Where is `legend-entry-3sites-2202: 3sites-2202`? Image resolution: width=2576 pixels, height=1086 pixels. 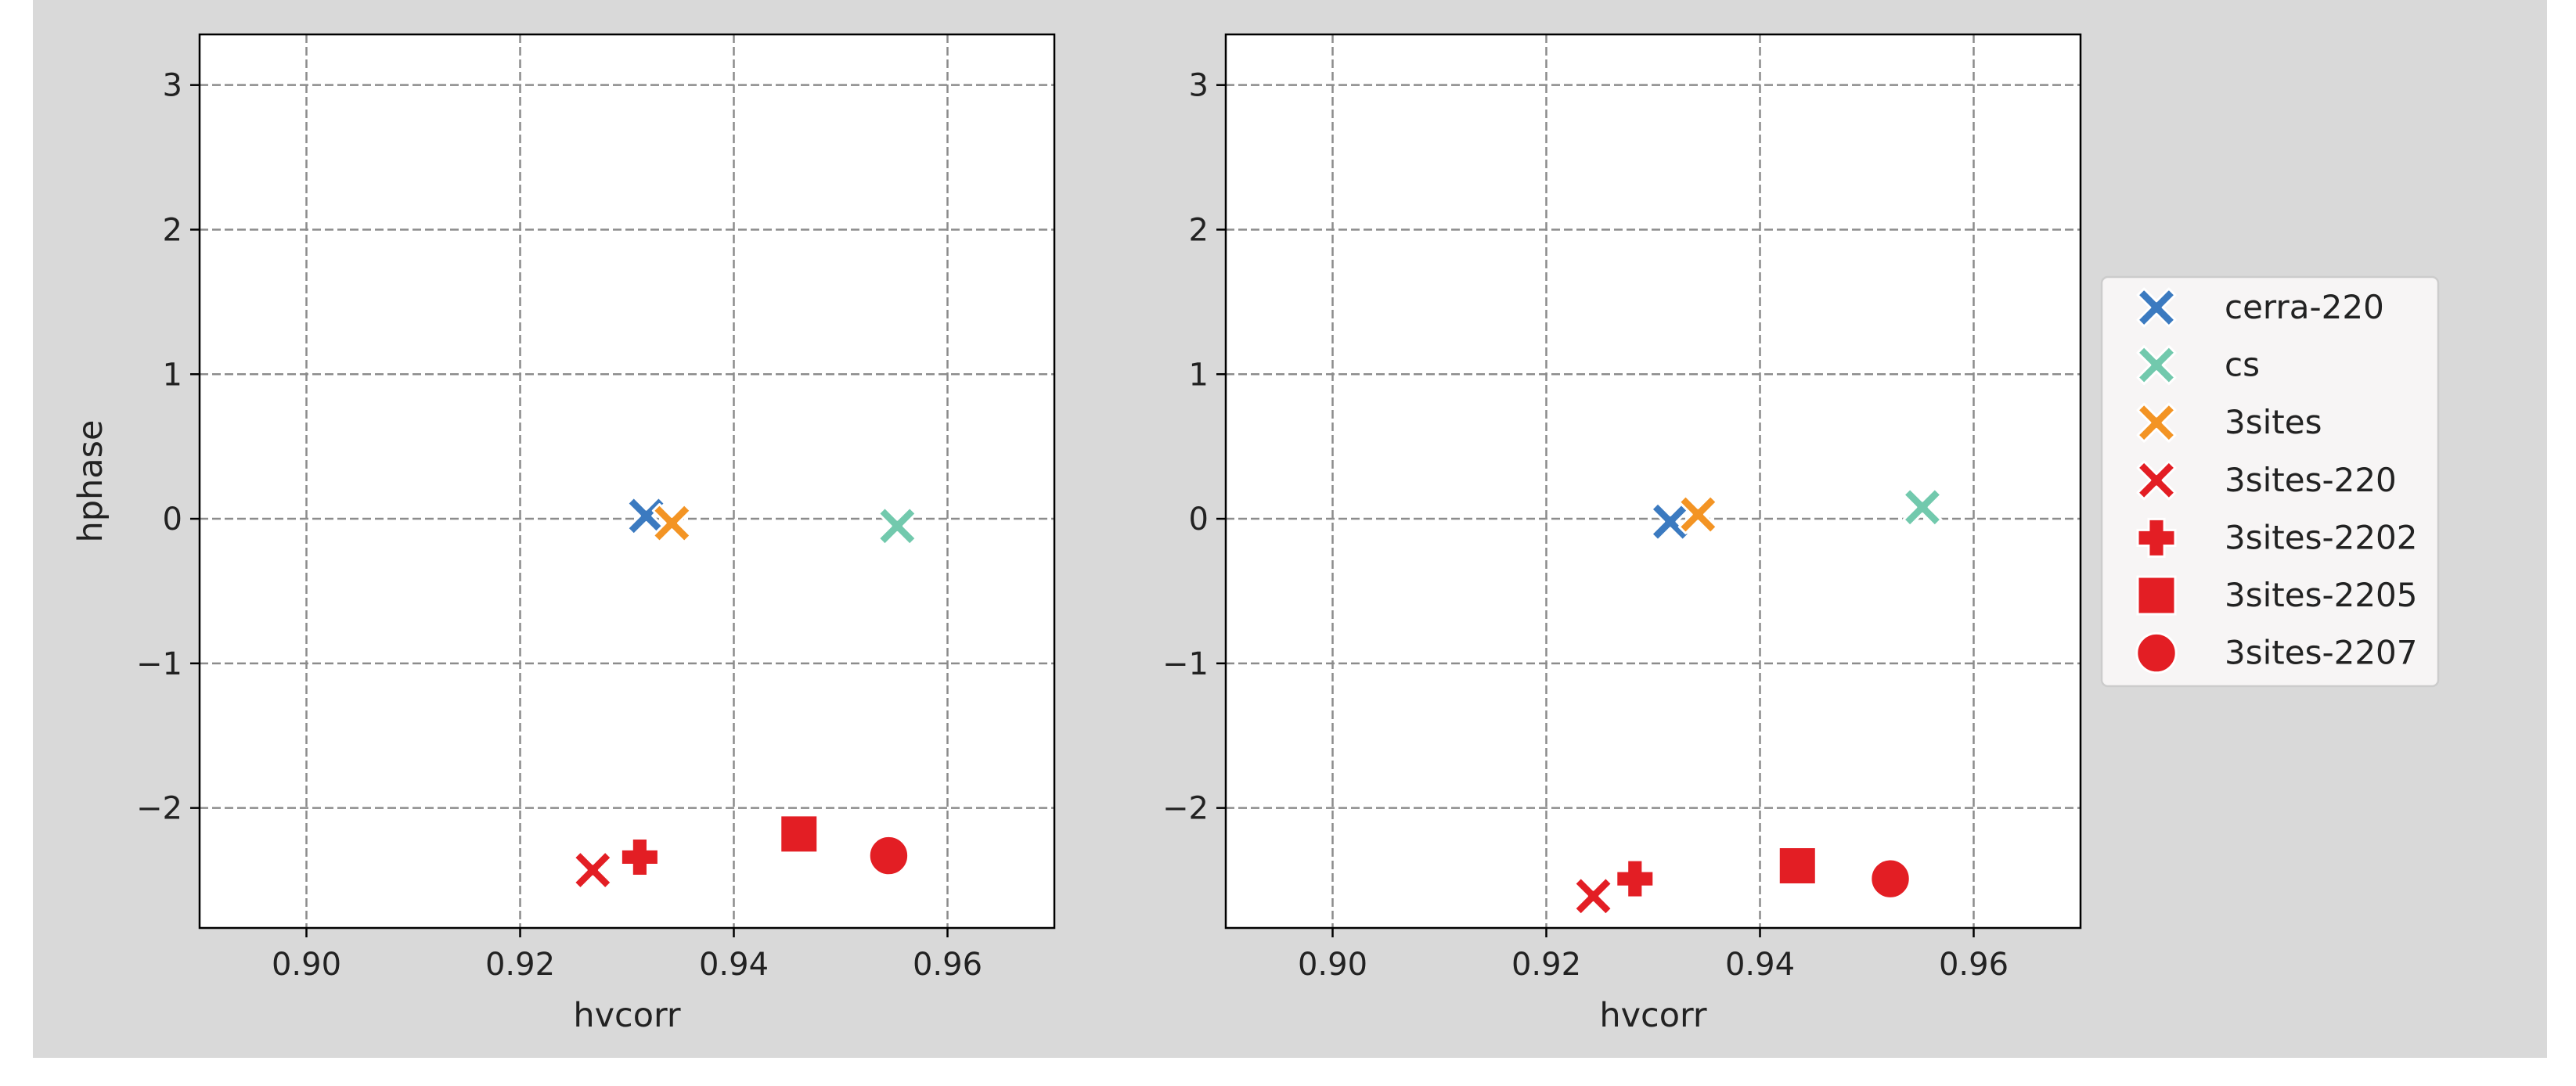 legend-entry-3sites-2202: 3sites-2202 is located at coordinates (2277, 537).